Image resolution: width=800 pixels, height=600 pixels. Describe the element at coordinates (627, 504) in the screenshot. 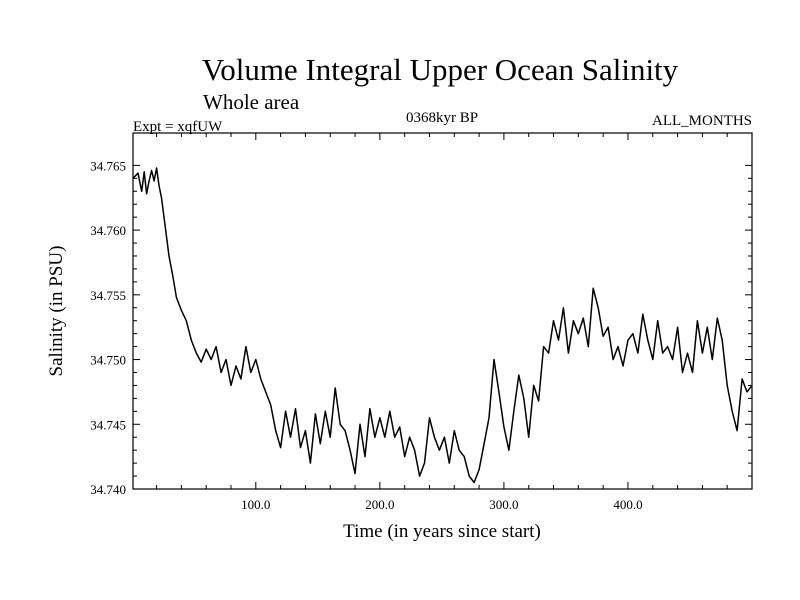

I see `x-tick-label: 400.0` at that location.